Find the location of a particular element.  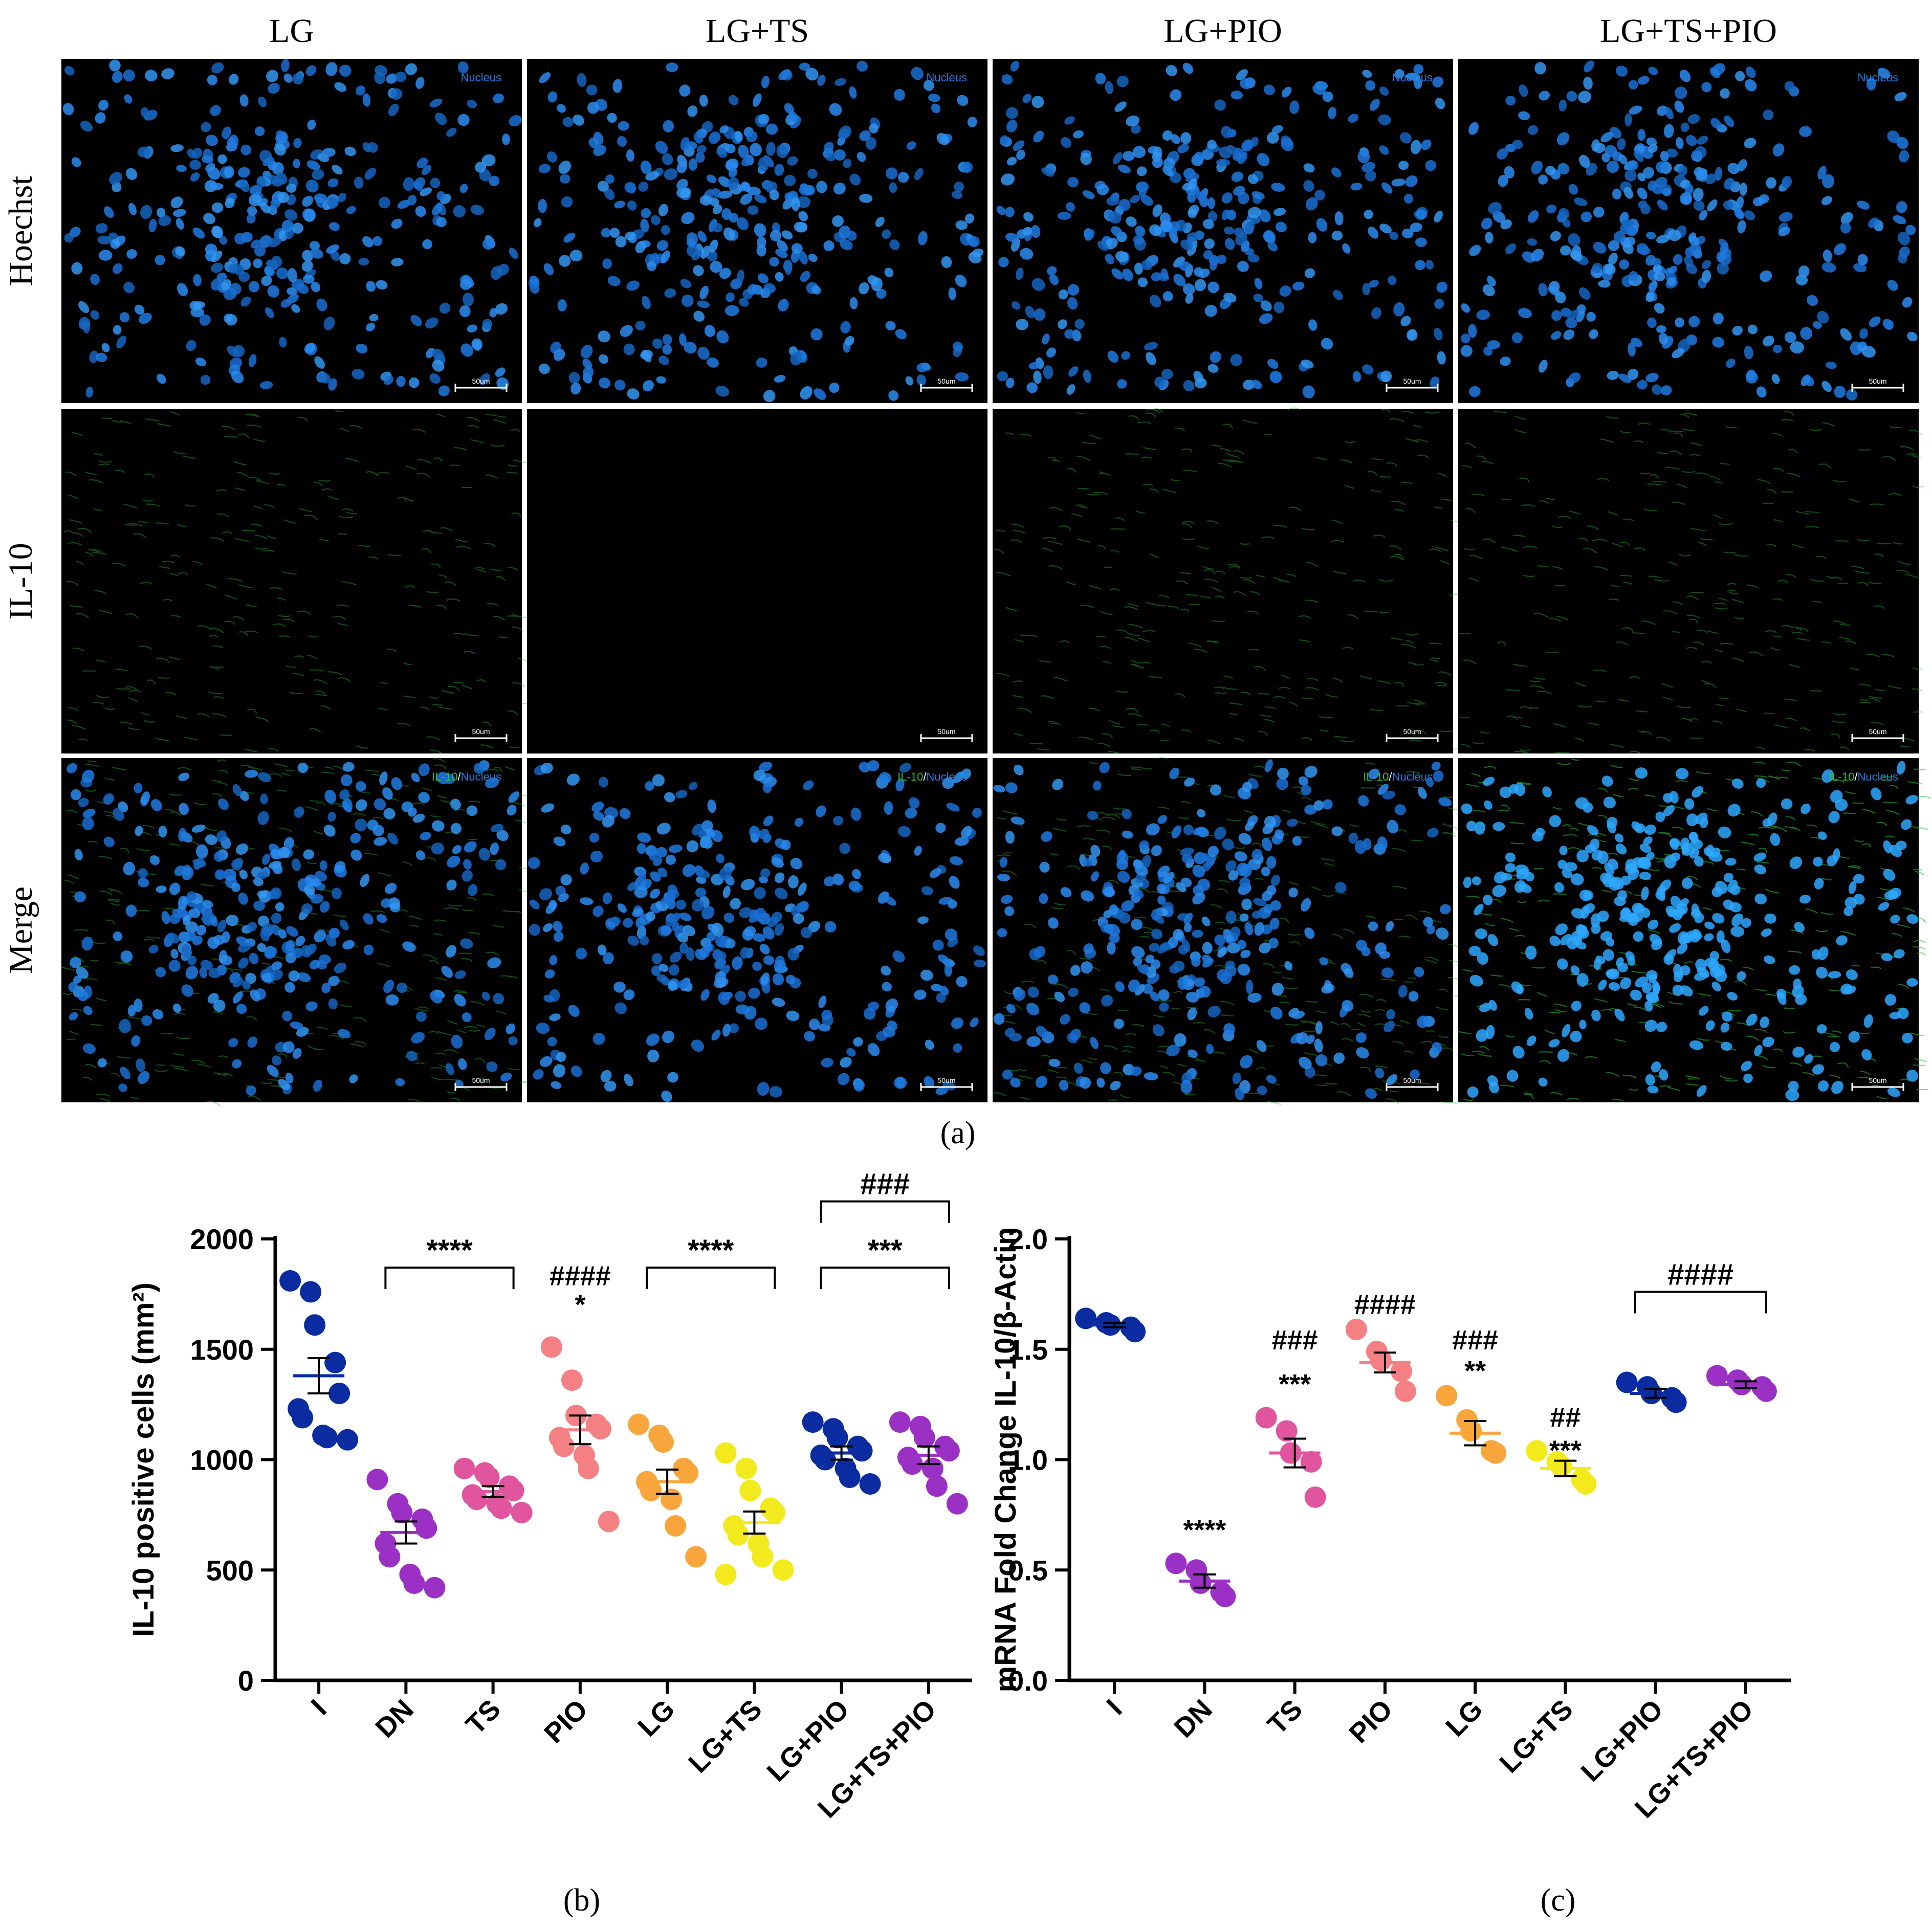

y-tick-label: 0 is located at coordinates (246, 1681).